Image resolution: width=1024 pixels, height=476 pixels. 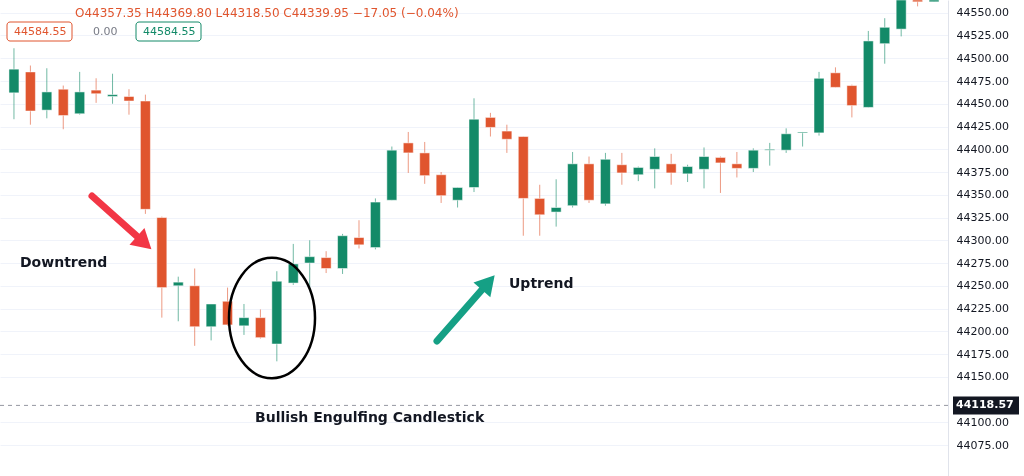 I want to click on y-tick-label: 44375.00, so click(x=982, y=172).